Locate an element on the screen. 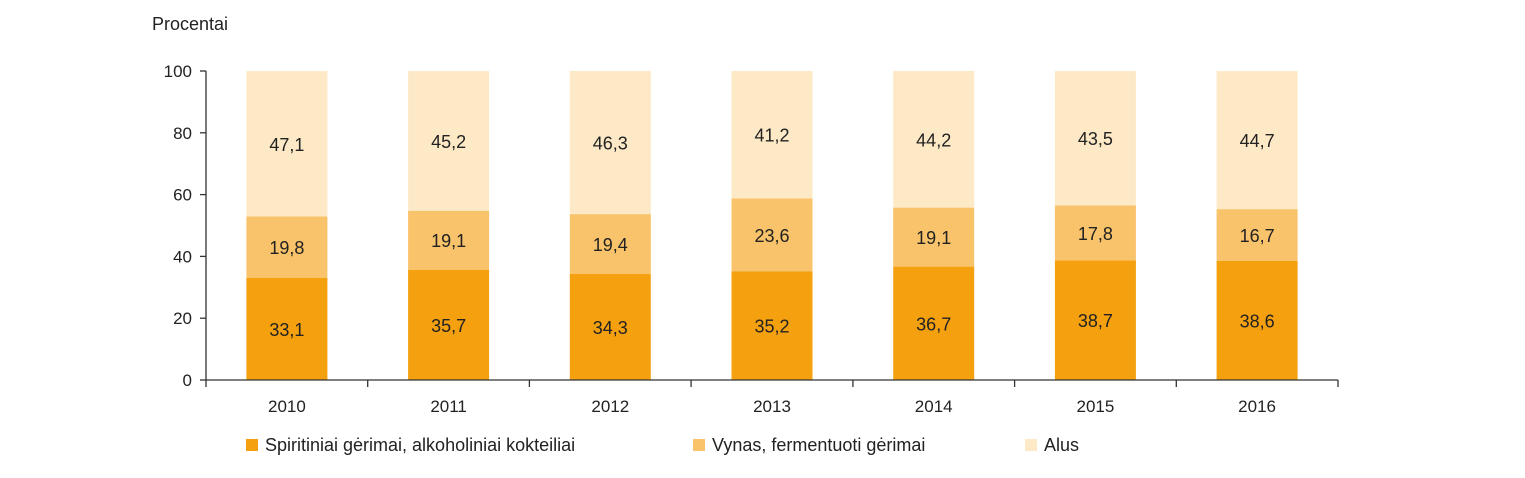  bar-segment-s1-2011 is located at coordinates (449, 240).